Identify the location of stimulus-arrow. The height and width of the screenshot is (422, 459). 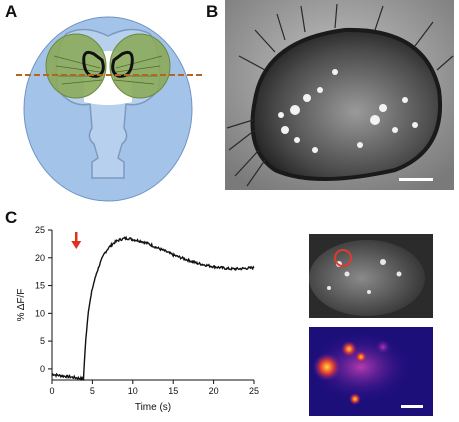
(76, 240).